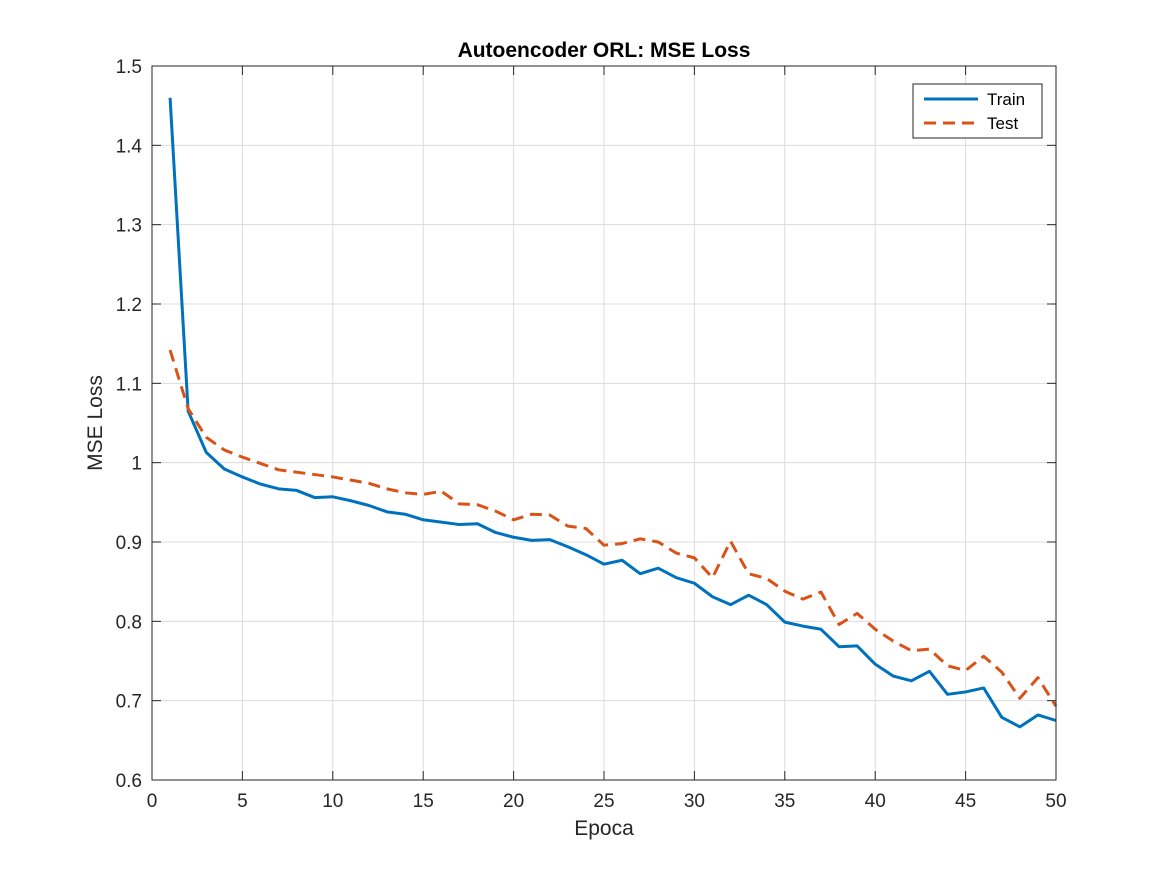 The width and height of the screenshot is (1167, 875). What do you see at coordinates (784, 801) in the screenshot?
I see `x-tick-label: 35` at bounding box center [784, 801].